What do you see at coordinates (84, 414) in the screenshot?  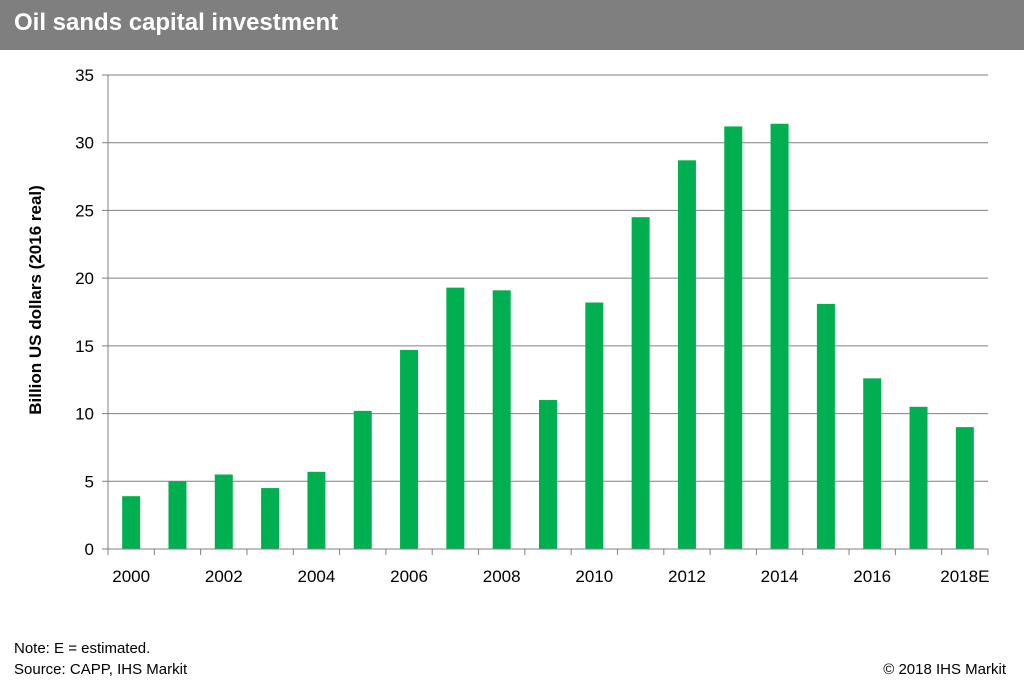 I see `y-tick-label: 10` at bounding box center [84, 414].